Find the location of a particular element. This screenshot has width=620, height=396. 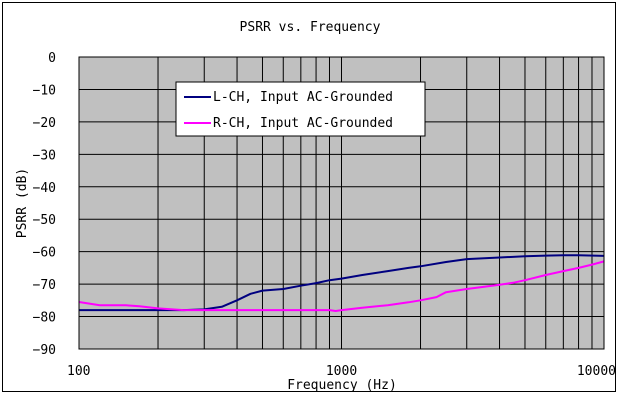

y-tick-label: −40 is located at coordinates (44, 188).